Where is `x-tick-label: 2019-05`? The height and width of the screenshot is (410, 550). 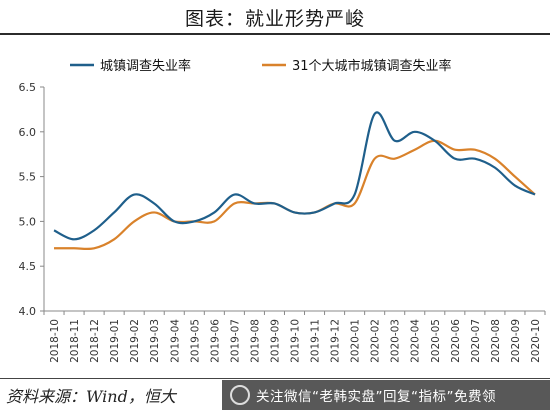 x-tick-label: 2019-05 is located at coordinates (195, 341).